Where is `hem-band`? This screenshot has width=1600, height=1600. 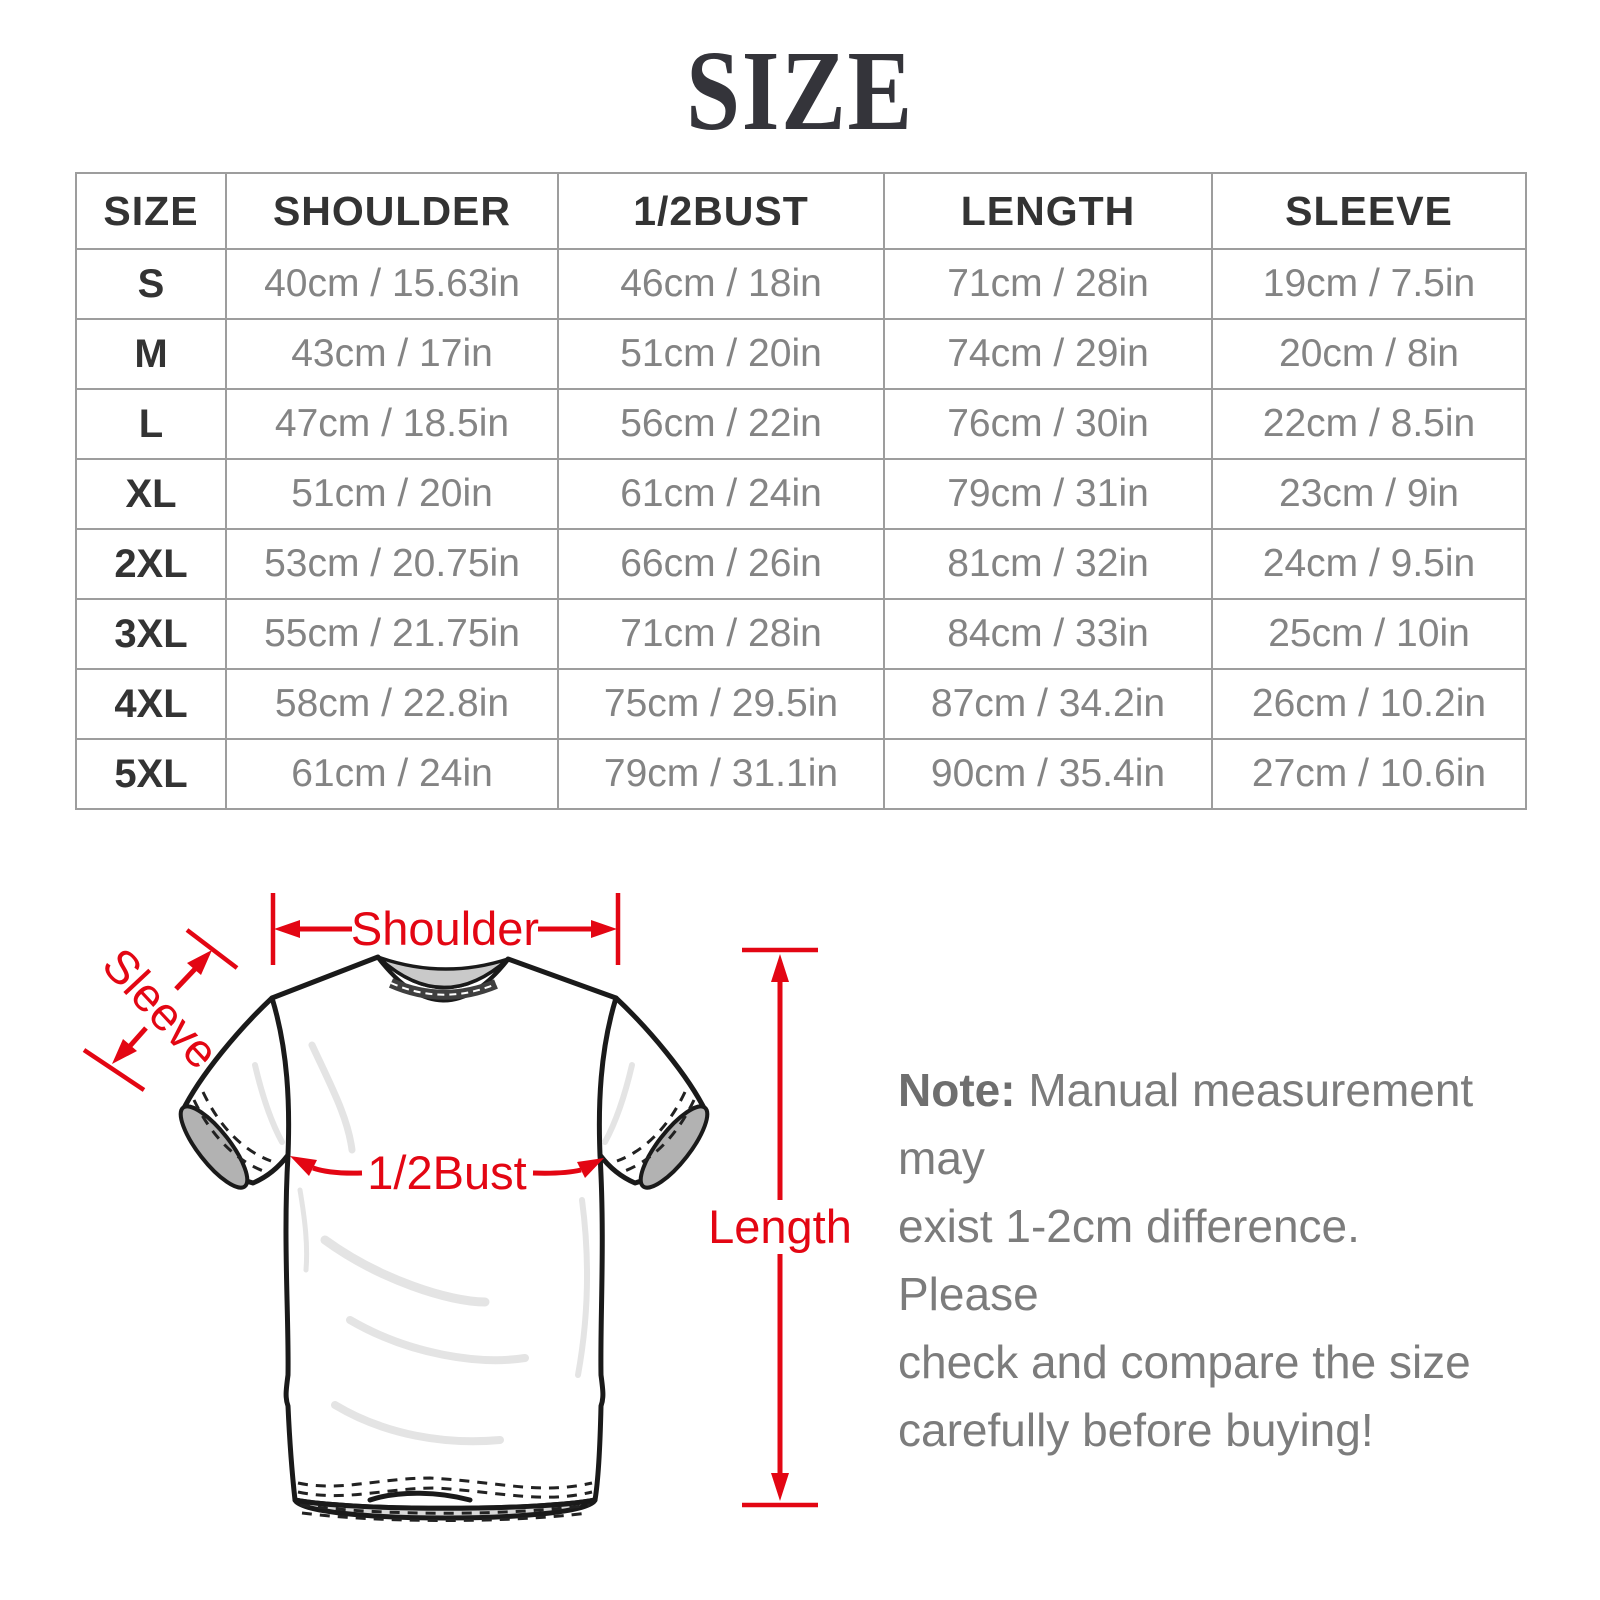
hem-band is located at coordinates (445, 1509).